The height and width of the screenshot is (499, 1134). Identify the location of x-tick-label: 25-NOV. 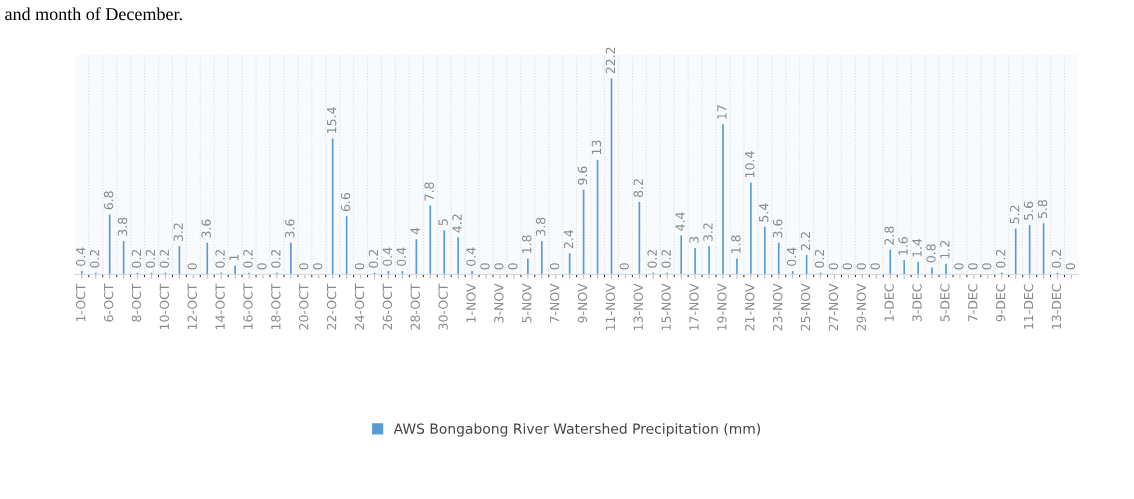
(805, 307).